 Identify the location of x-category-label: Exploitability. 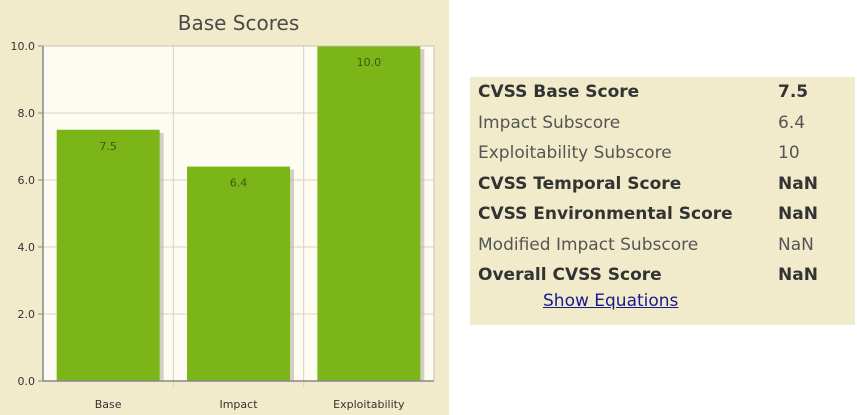
(369, 404).